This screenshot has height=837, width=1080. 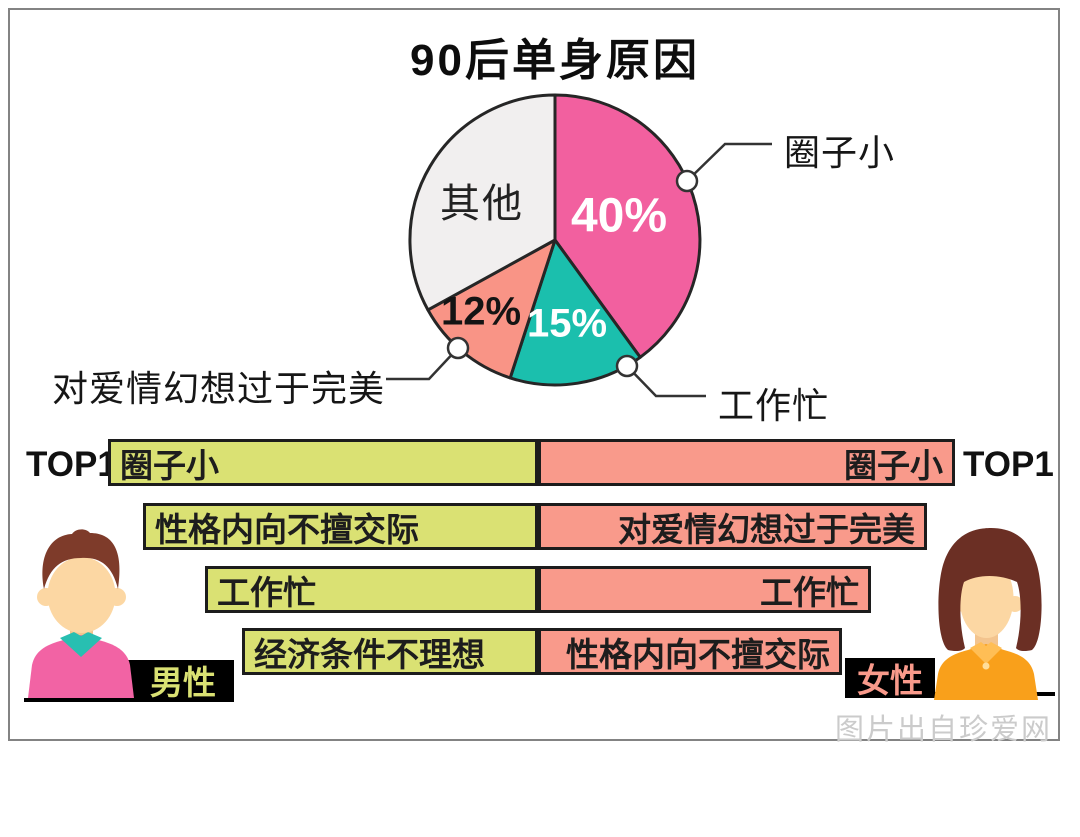 What do you see at coordinates (219, 388) in the screenshot?
I see `callout-label-love-fantasy: 对爱情幻想过于完美` at bounding box center [219, 388].